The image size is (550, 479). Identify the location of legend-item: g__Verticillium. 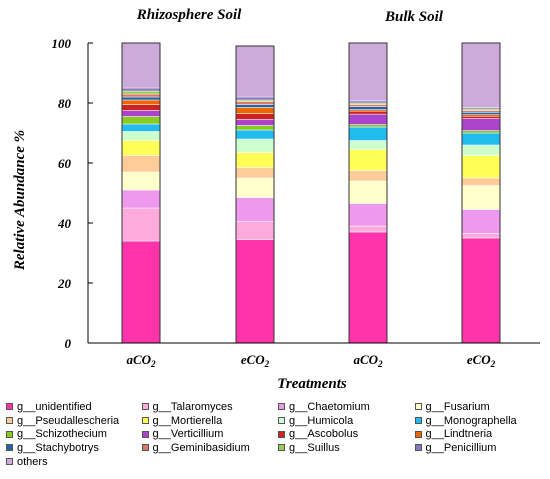
(209, 434).